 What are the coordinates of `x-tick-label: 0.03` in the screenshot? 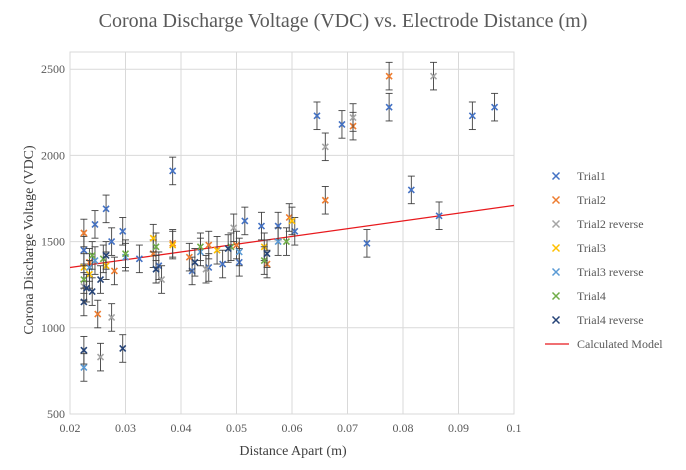 It's located at (125, 428).